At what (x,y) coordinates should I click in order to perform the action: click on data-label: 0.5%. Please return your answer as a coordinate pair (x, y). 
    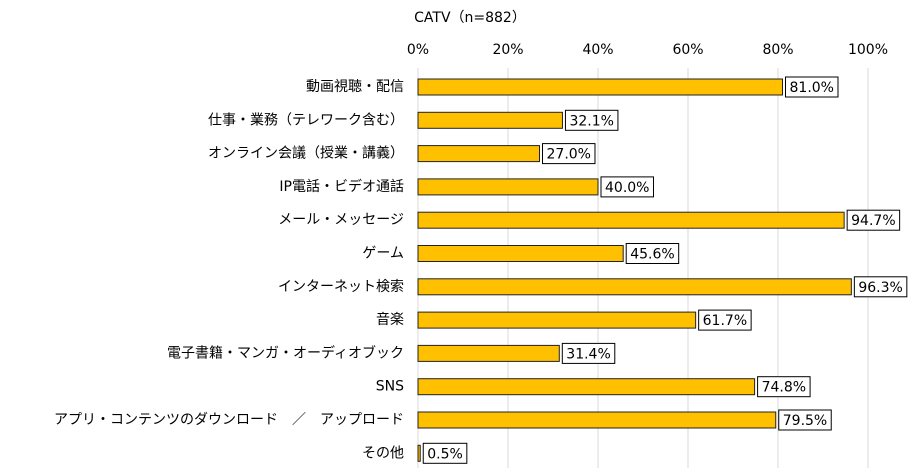
    Looking at the image, I should click on (445, 454).